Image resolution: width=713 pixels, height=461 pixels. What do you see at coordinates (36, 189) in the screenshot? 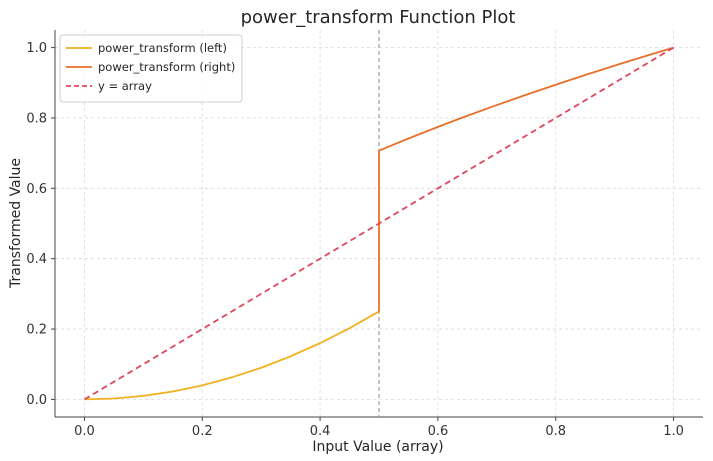
I see `y-tick-label: 0.6` at bounding box center [36, 189].